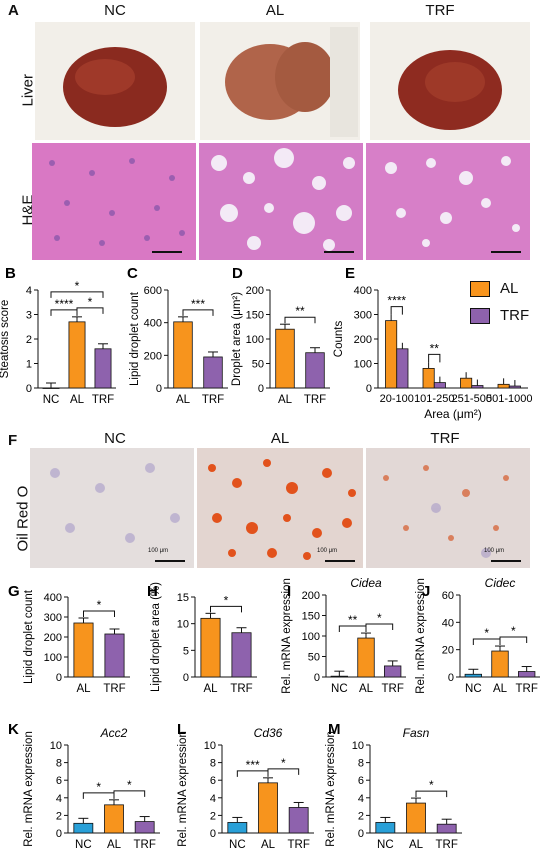 The height and width of the screenshot is (863, 550). I want to click on chart-m: M Fasn 0 2 4 6 8 10 Rel. mRNA expression NC AL TRF *, so click(393, 786).